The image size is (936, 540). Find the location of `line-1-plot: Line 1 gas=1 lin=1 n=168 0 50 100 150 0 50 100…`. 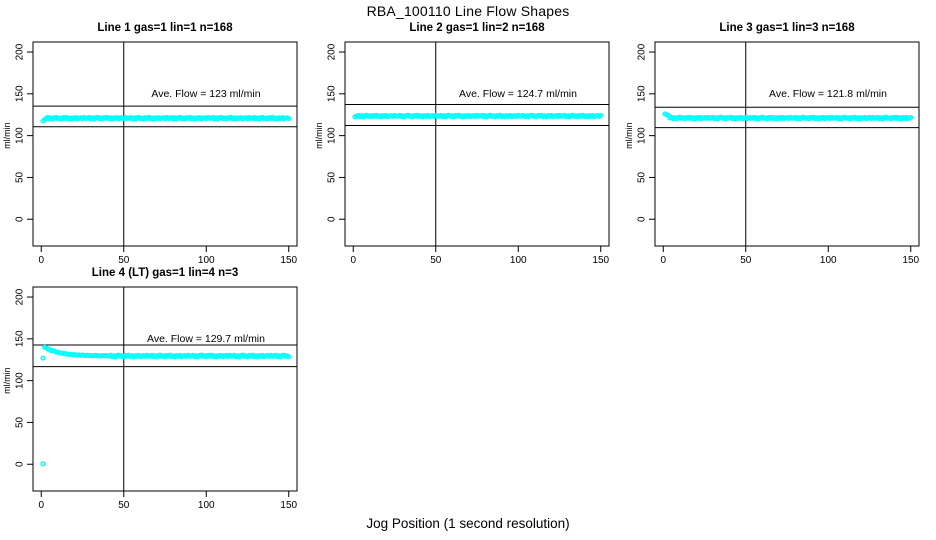

line-1-plot: Line 1 gas=1 lin=1 n=168 0 50 100 150 0 50 100… is located at coordinates (150, 144).